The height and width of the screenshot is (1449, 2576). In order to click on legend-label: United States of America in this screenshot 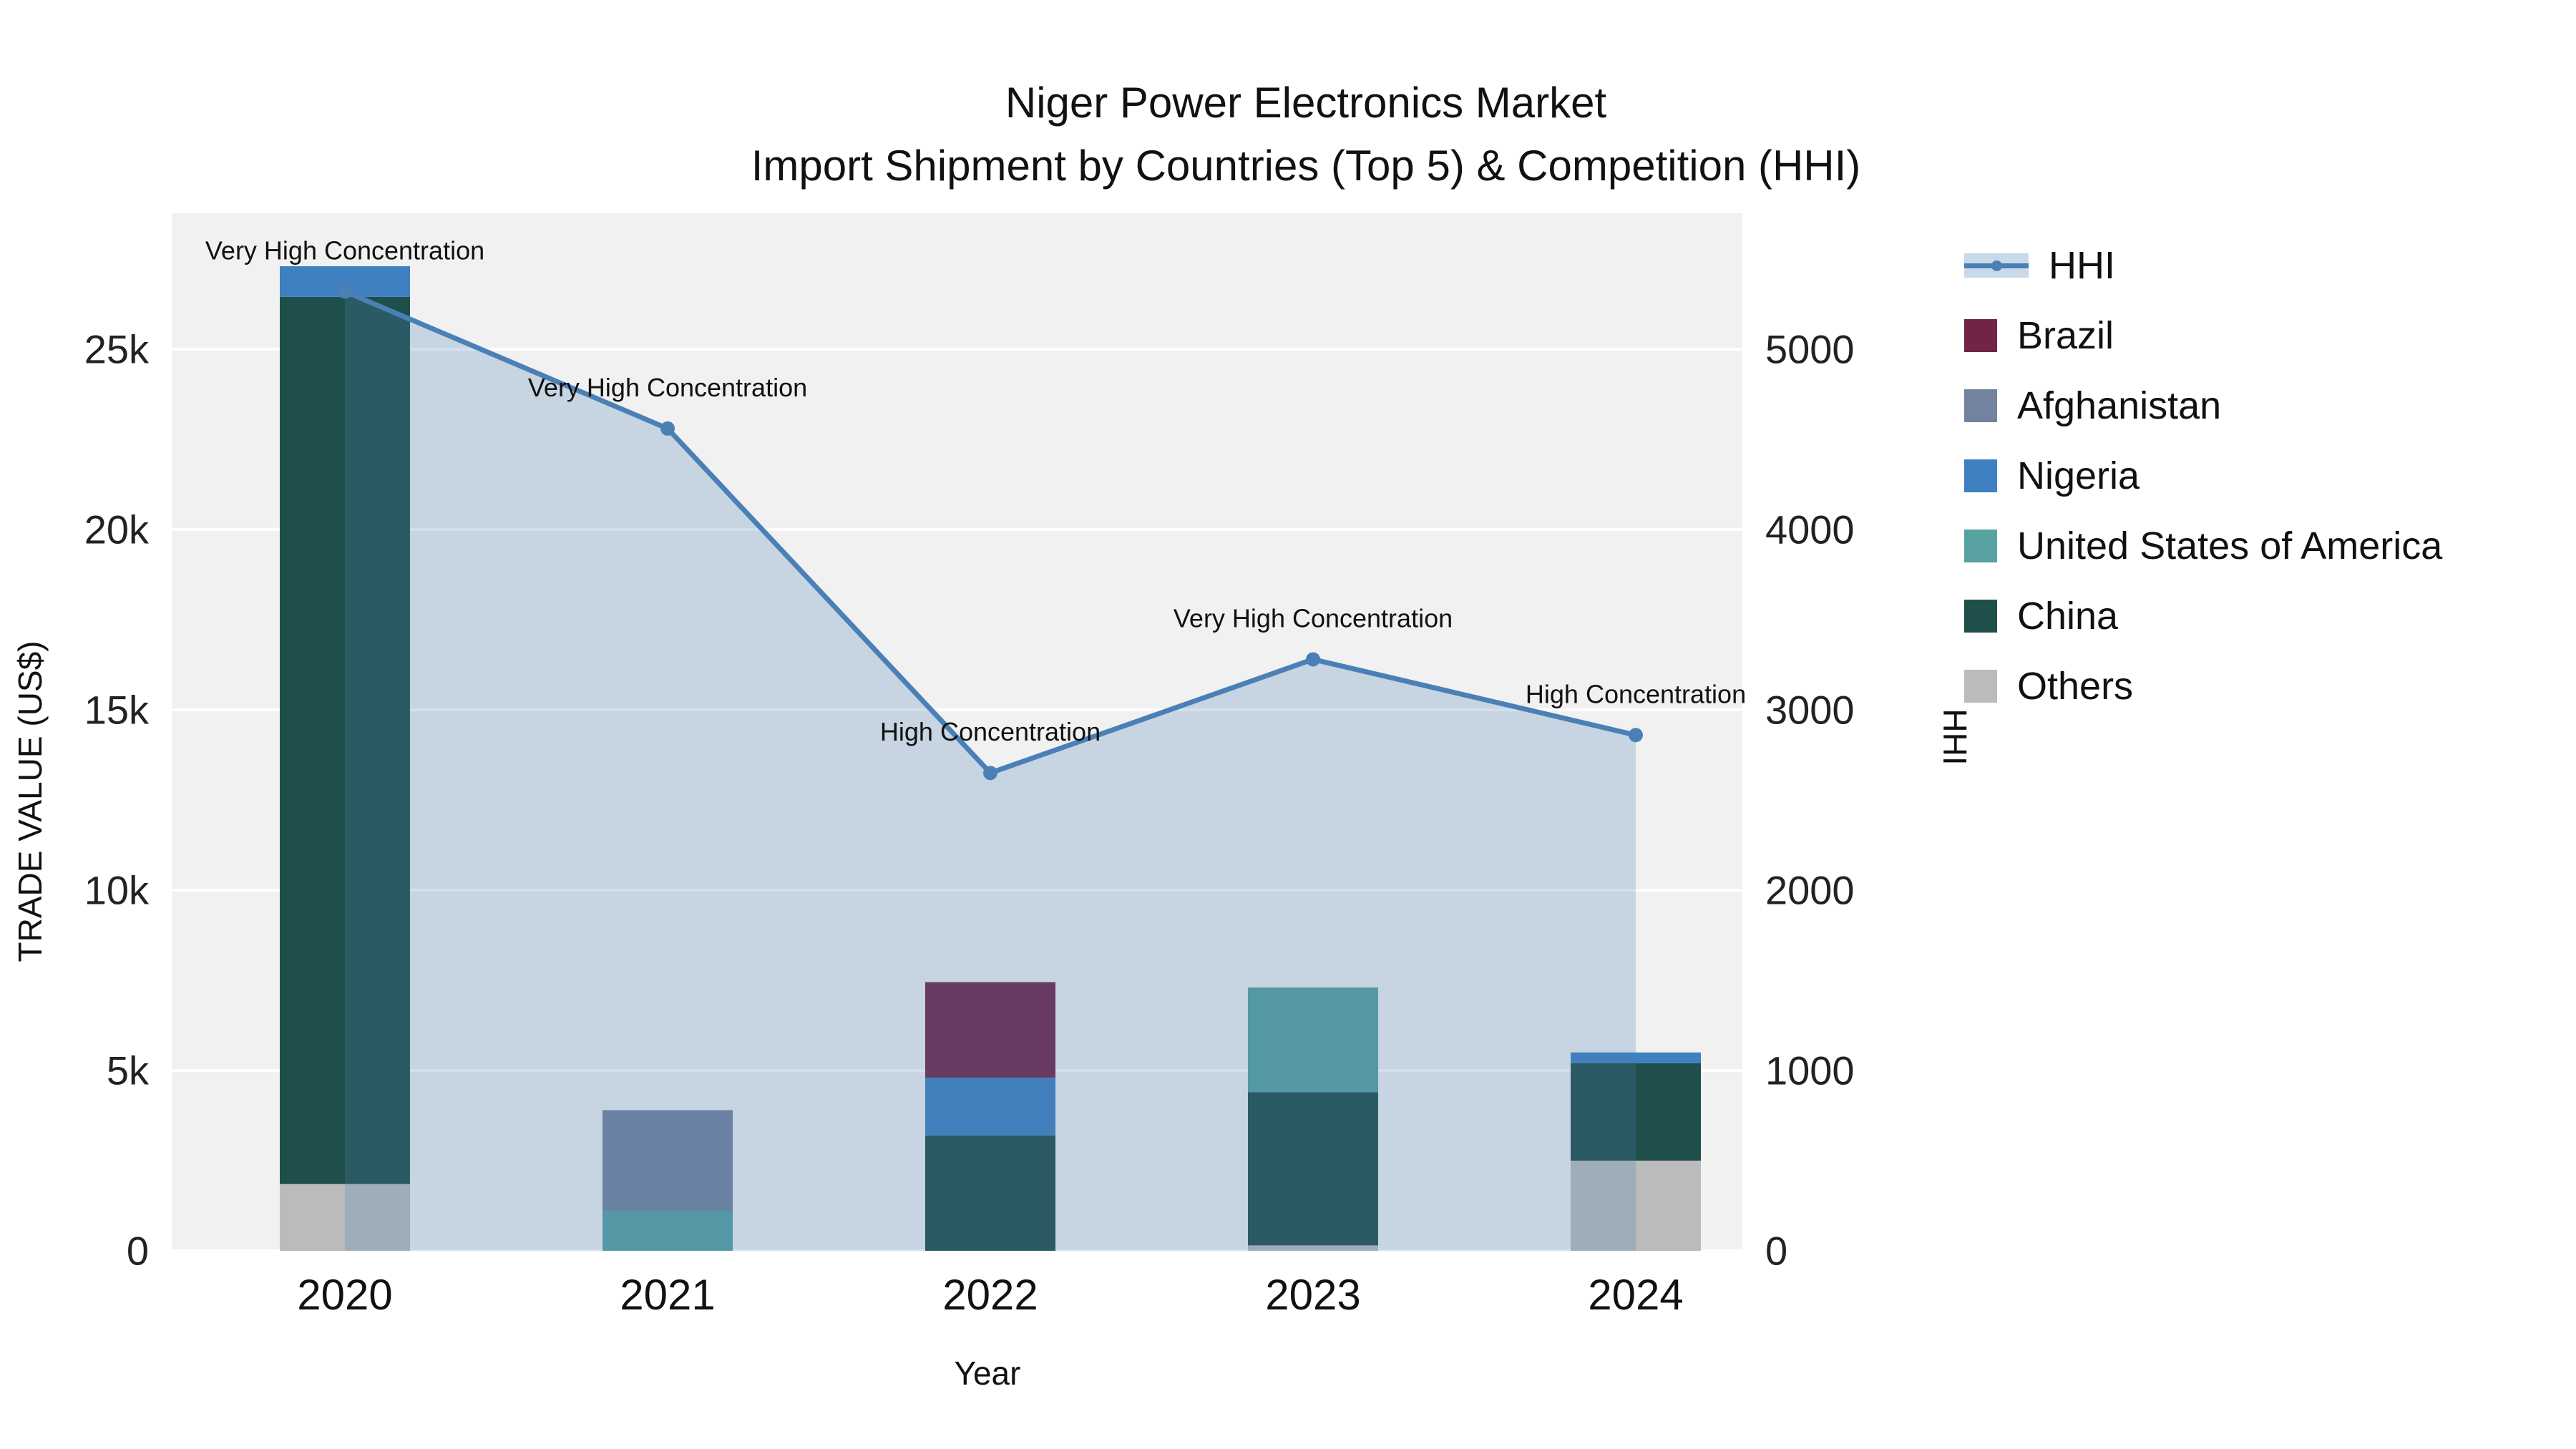, I will do `click(2230, 546)`.